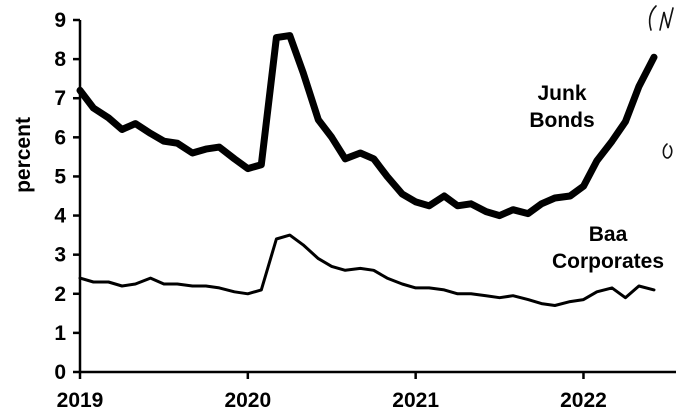 Image resolution: width=679 pixels, height=417 pixels. Describe the element at coordinates (561, 120) in the screenshot. I see `junk-bonds-label: Bonds` at that location.